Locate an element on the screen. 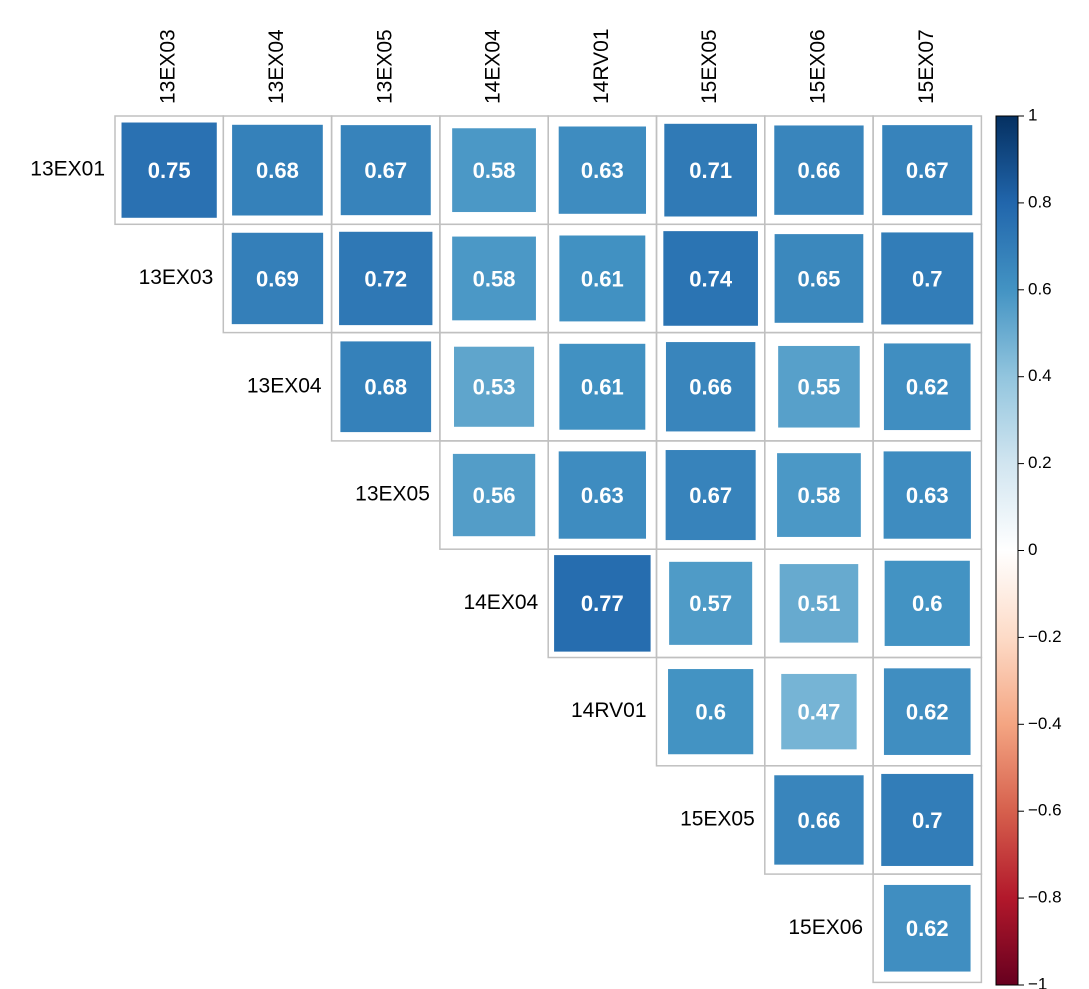  value-label: 0.57 is located at coordinates (710, 603).